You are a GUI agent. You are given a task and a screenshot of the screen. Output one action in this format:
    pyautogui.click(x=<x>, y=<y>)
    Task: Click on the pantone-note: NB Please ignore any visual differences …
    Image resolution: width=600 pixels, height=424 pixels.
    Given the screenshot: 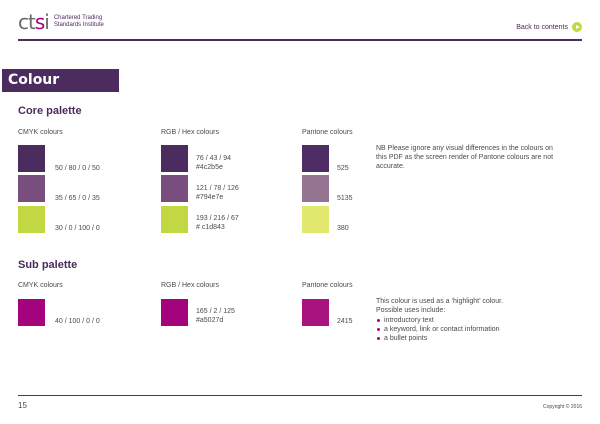 What is the action you would take?
    pyautogui.click(x=465, y=157)
    